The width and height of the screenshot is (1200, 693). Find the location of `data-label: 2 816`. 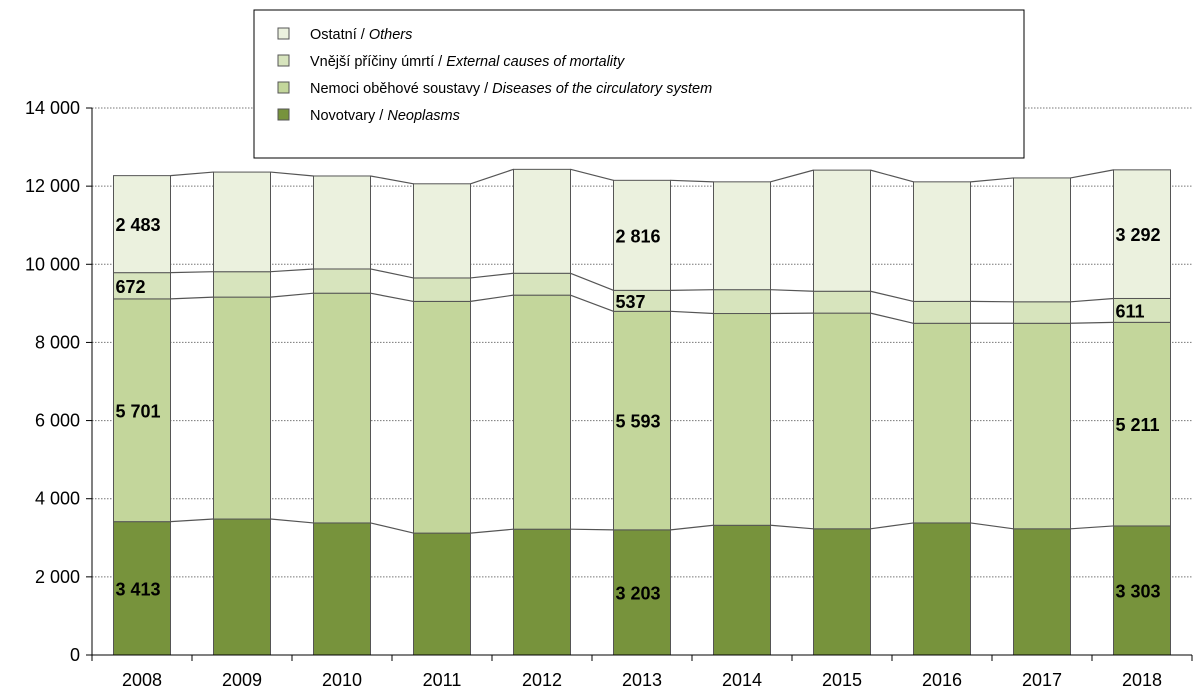

data-label: 2 816 is located at coordinates (638, 236).